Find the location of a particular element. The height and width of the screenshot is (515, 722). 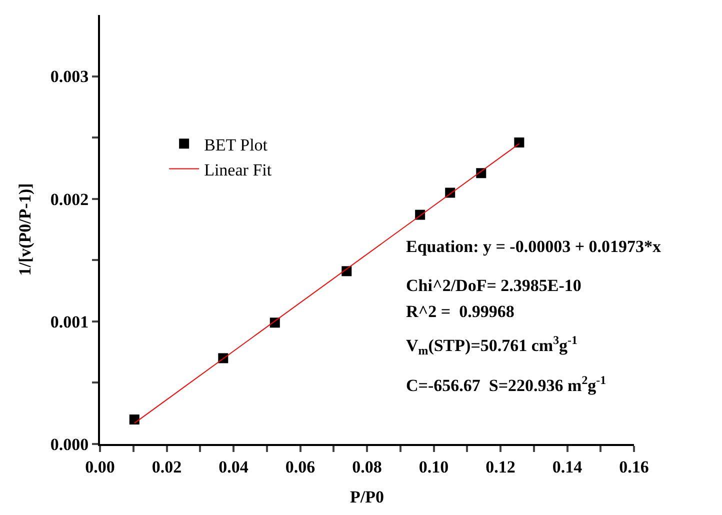

x-tick-label: 0.06 is located at coordinates (300, 466).